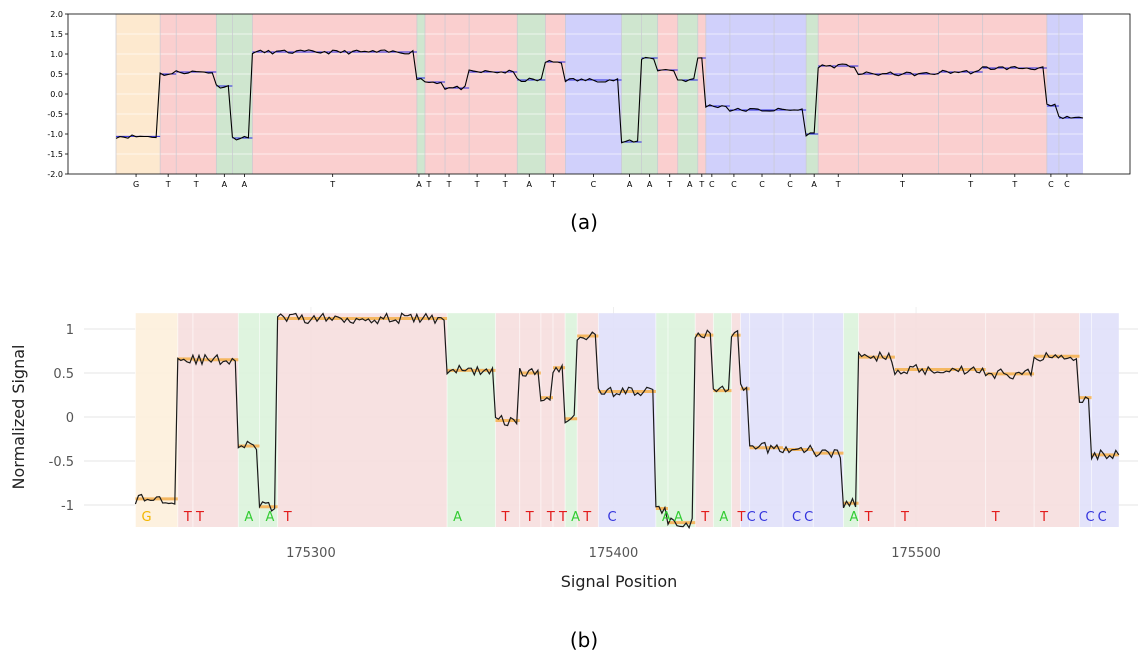  Describe the element at coordinates (584, 640) in the screenshot. I see `caption-b: (b)` at that location.